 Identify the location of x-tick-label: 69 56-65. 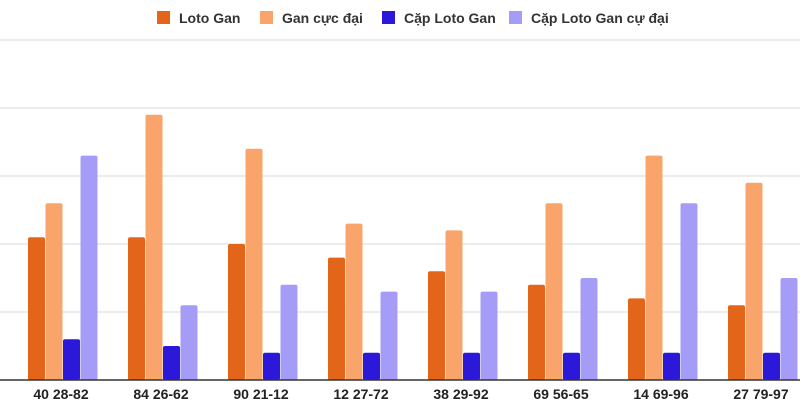
(560, 393).